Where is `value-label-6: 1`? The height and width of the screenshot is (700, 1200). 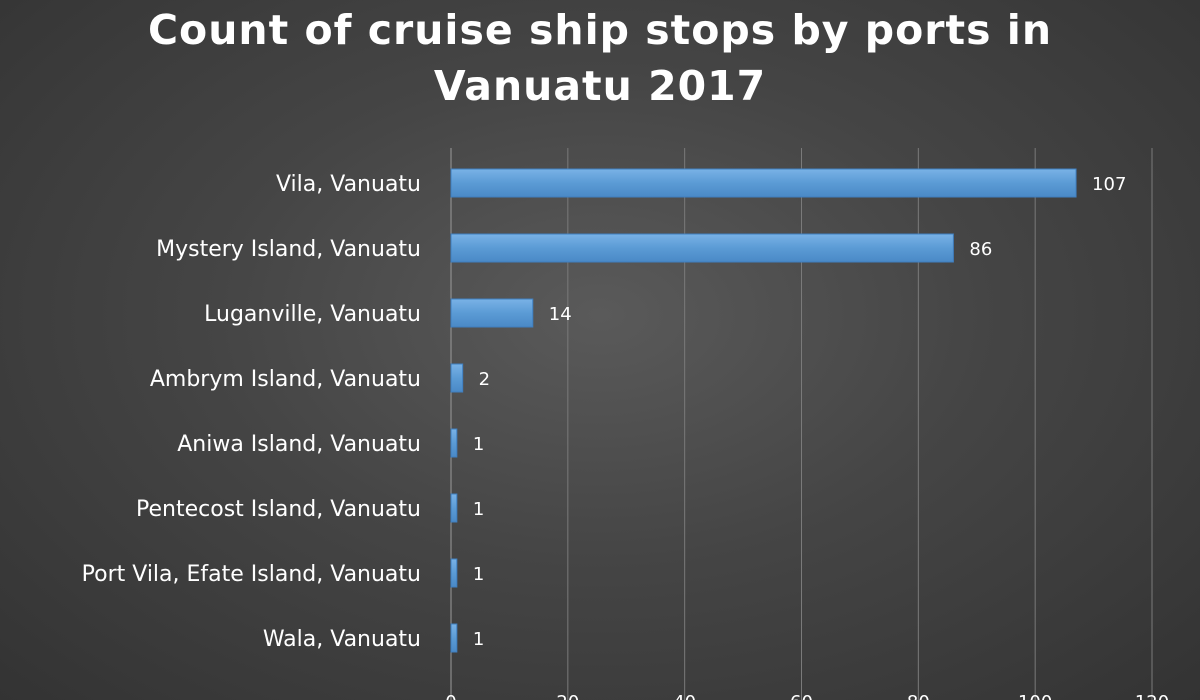
value-label-6: 1 is located at coordinates (478, 574).